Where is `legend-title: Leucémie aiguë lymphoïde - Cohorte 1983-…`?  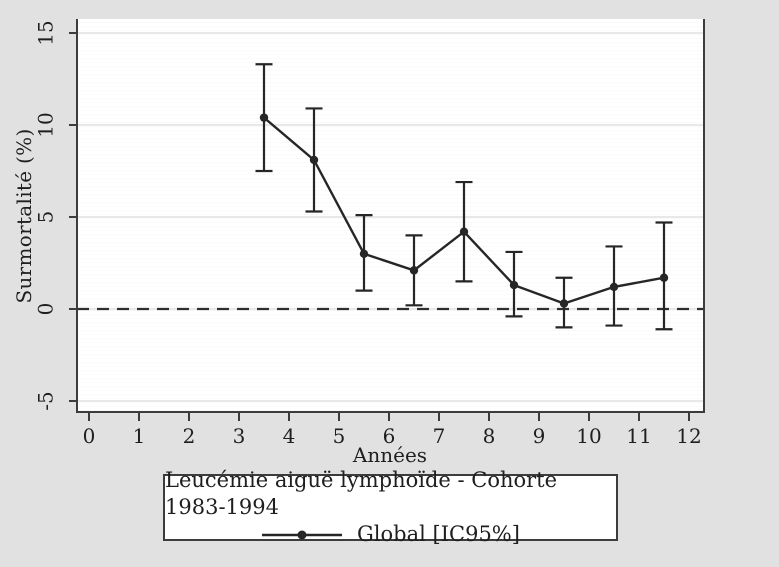 legend-title: Leucémie aiguë lymphoïde - Cohorte 1983-… is located at coordinates (361, 493).